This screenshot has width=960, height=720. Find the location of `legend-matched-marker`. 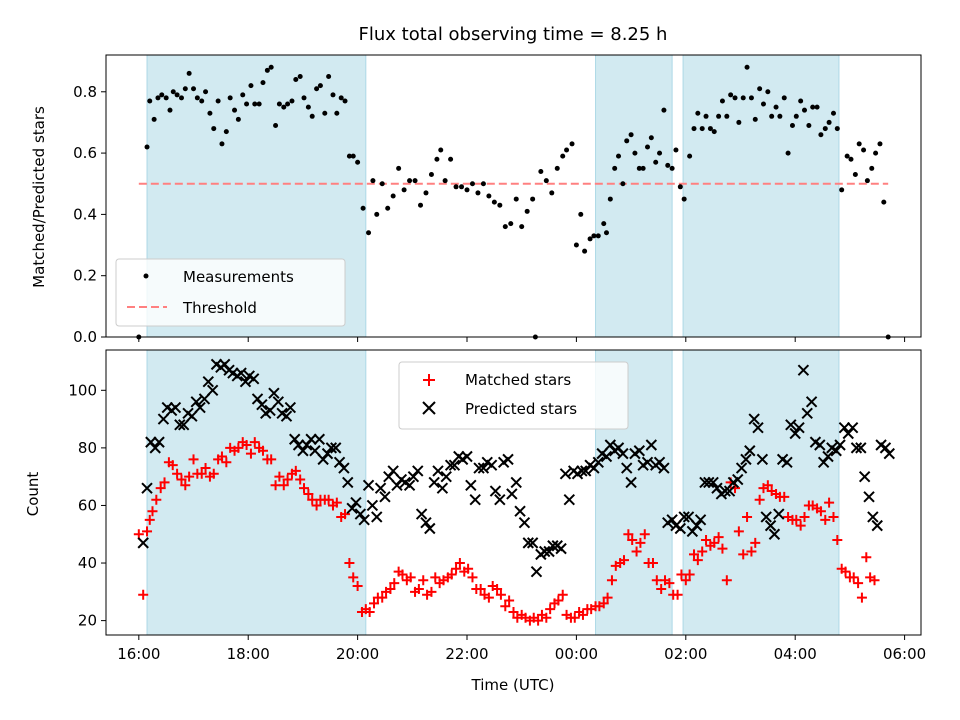

legend-matched-marker is located at coordinates (429, 380).